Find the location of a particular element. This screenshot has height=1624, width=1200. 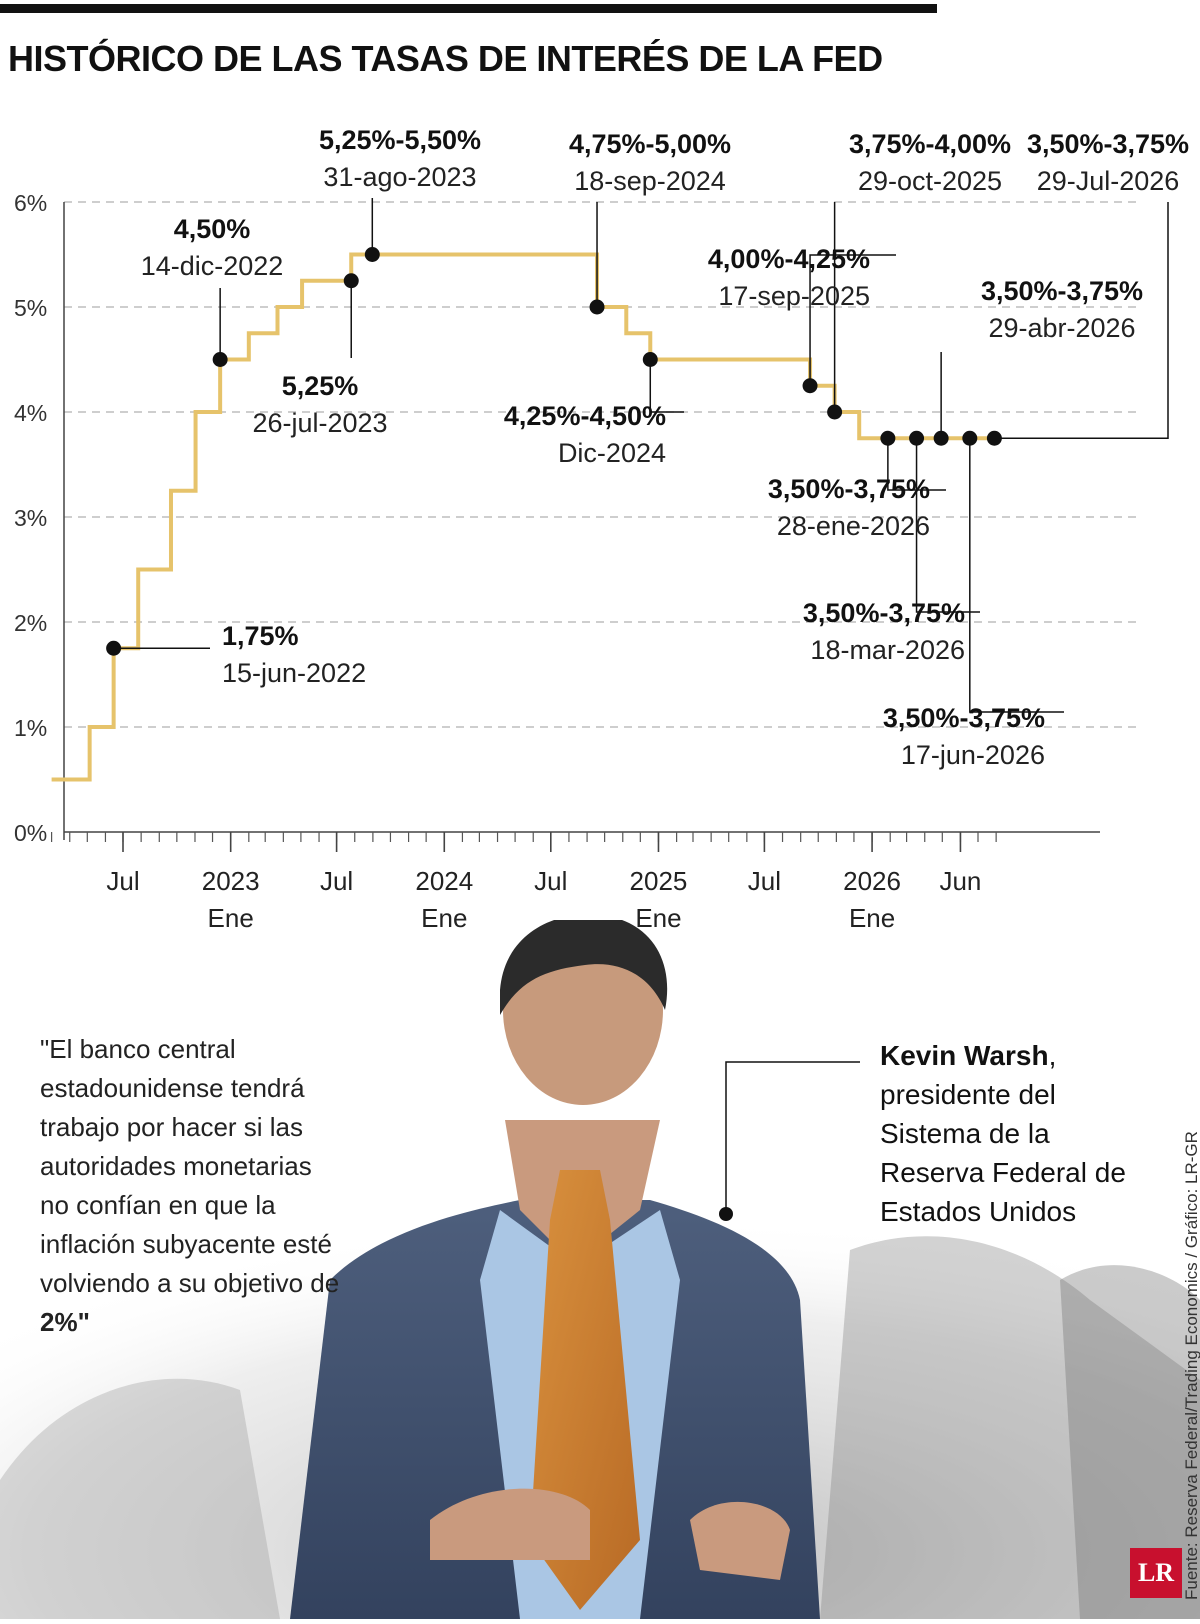

y-tick-label: 1% is located at coordinates (30, 728).